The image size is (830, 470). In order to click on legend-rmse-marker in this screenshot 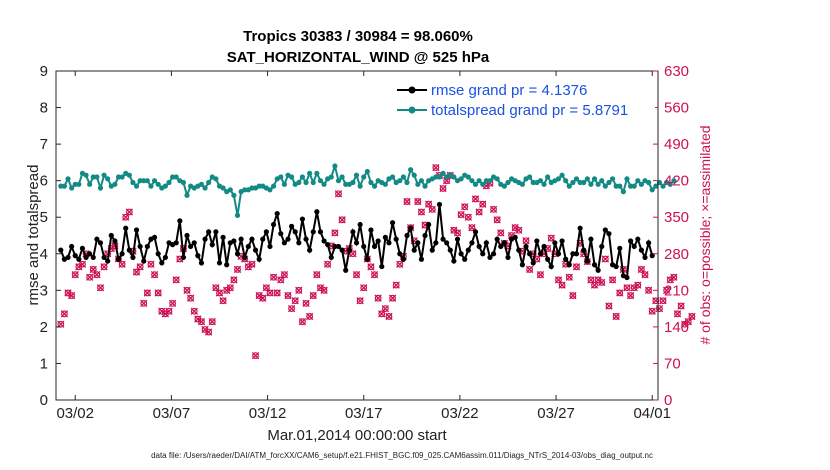, I will do `click(412, 90)`.